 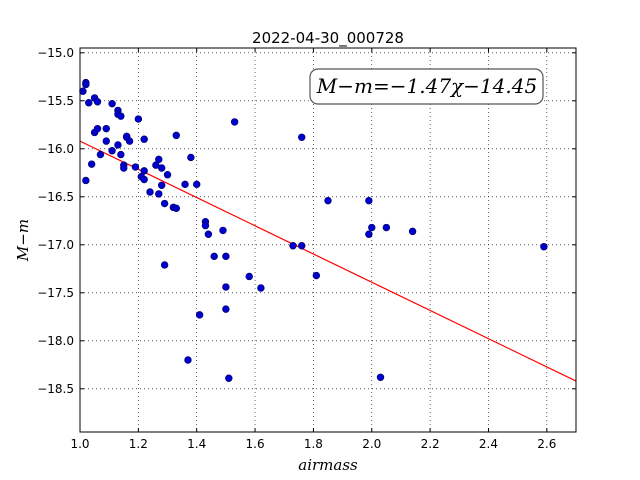 What do you see at coordinates (55, 53) in the screenshot?
I see `y-tick-label: −15.0` at bounding box center [55, 53].